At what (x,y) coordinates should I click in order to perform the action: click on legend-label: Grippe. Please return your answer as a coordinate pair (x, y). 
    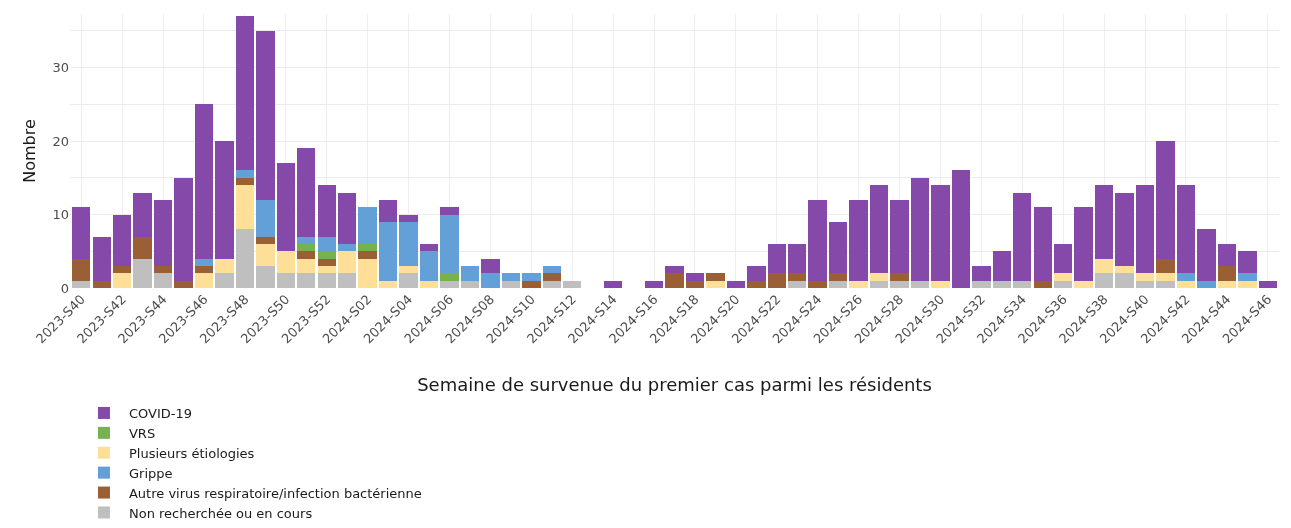
    Looking at the image, I should click on (150, 473).